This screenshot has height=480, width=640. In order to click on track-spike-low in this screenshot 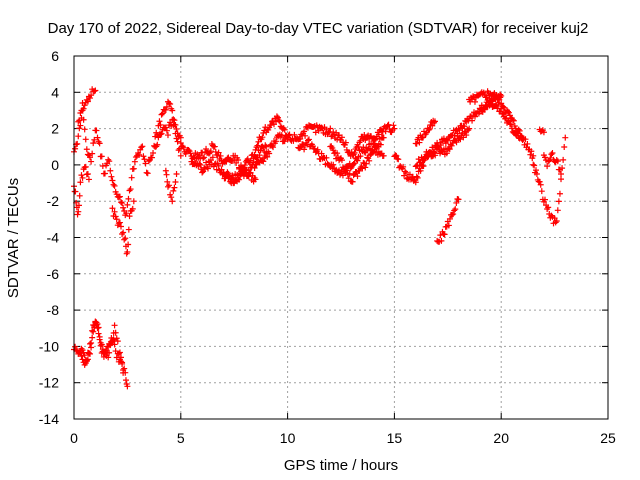, I will do `click(171, 186)`.